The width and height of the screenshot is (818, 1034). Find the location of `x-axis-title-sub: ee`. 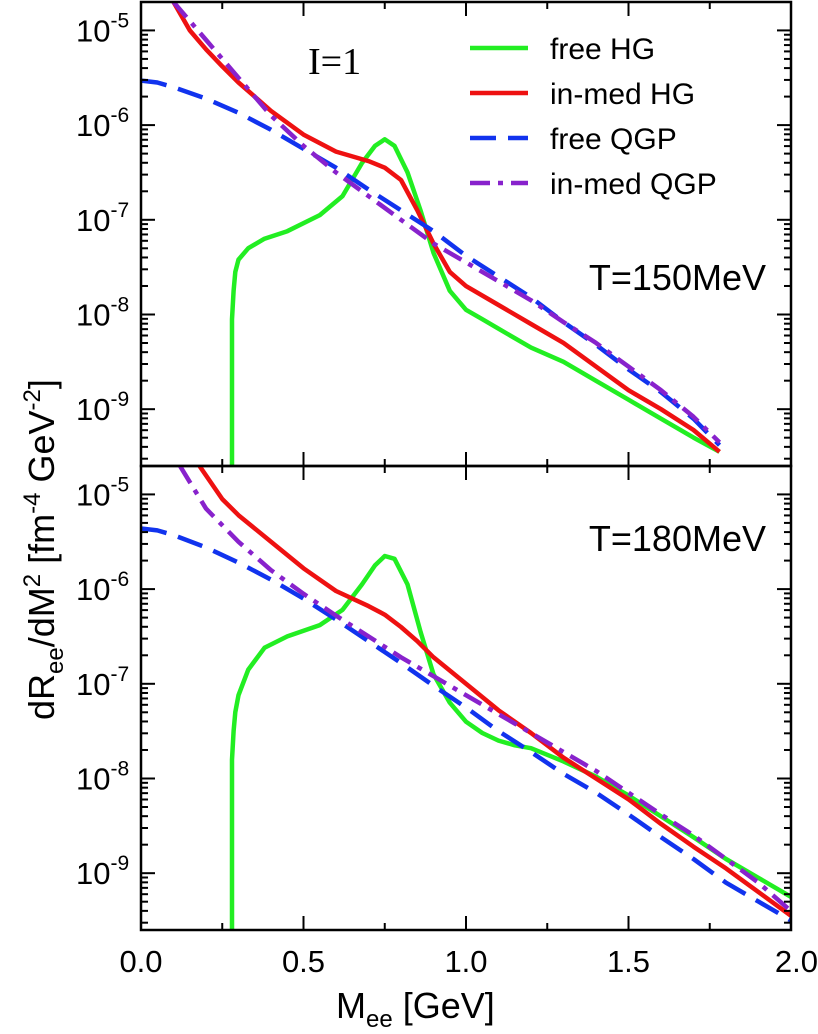

x-axis-title-sub: ee is located at coordinates (379, 1019).